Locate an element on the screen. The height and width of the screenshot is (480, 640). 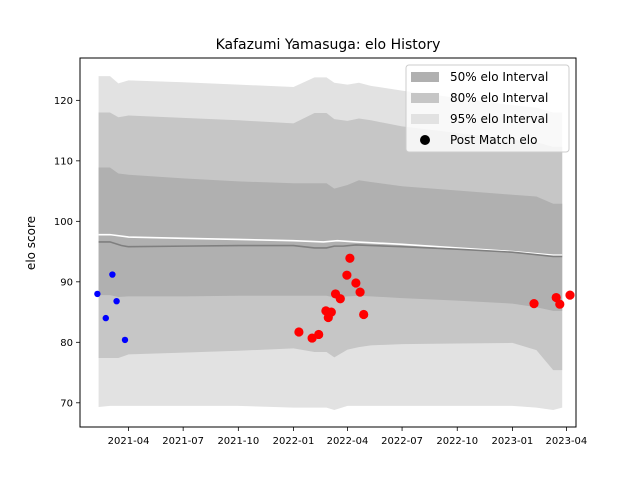
x-tick-label: 2022-01 is located at coordinates (294, 441).